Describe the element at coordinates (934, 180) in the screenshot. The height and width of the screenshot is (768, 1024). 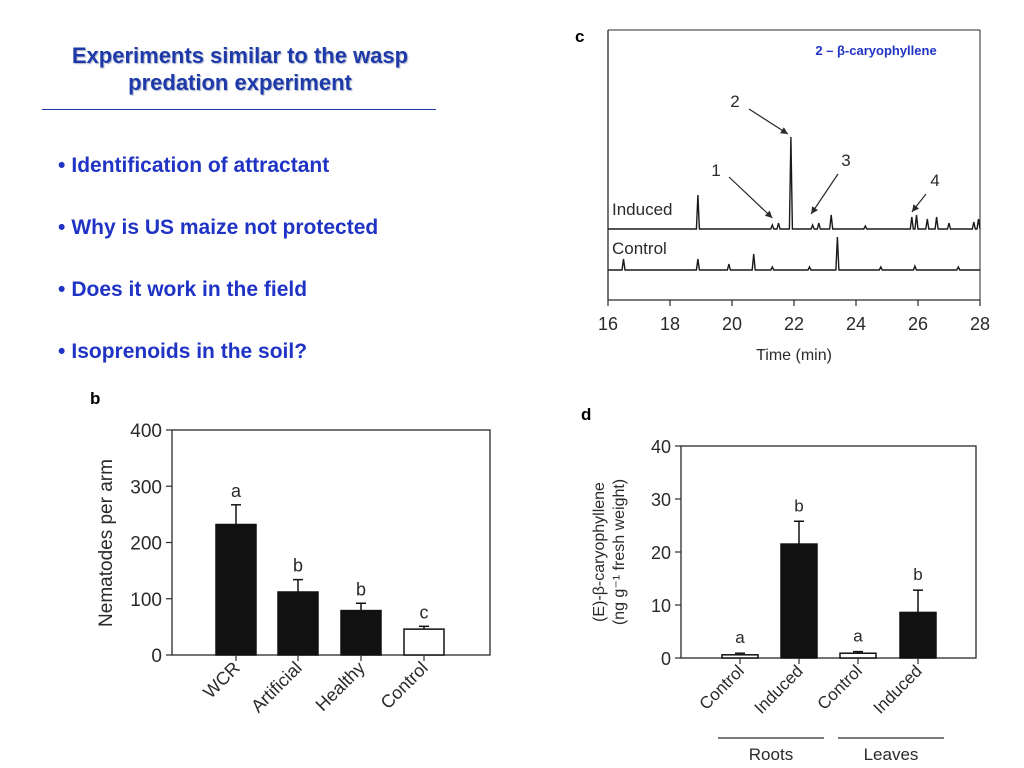
I see `panel-c-peak-label: 4` at that location.